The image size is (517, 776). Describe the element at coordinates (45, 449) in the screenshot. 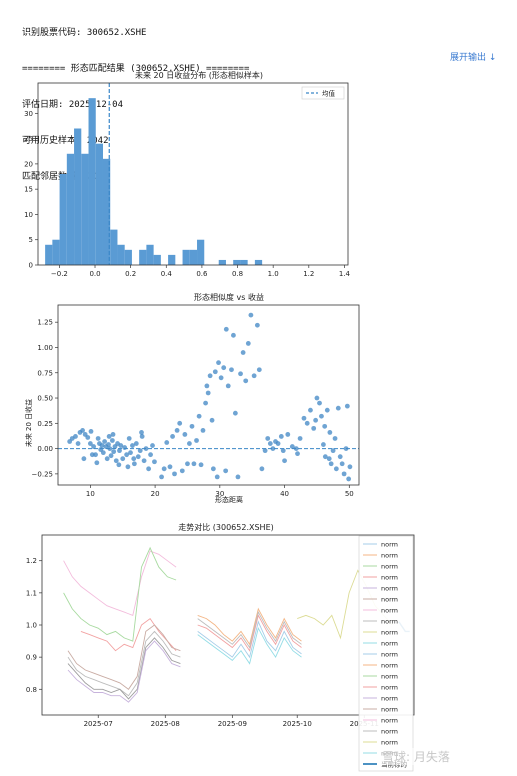

I see `y-tick-label: 0.00` at that location.